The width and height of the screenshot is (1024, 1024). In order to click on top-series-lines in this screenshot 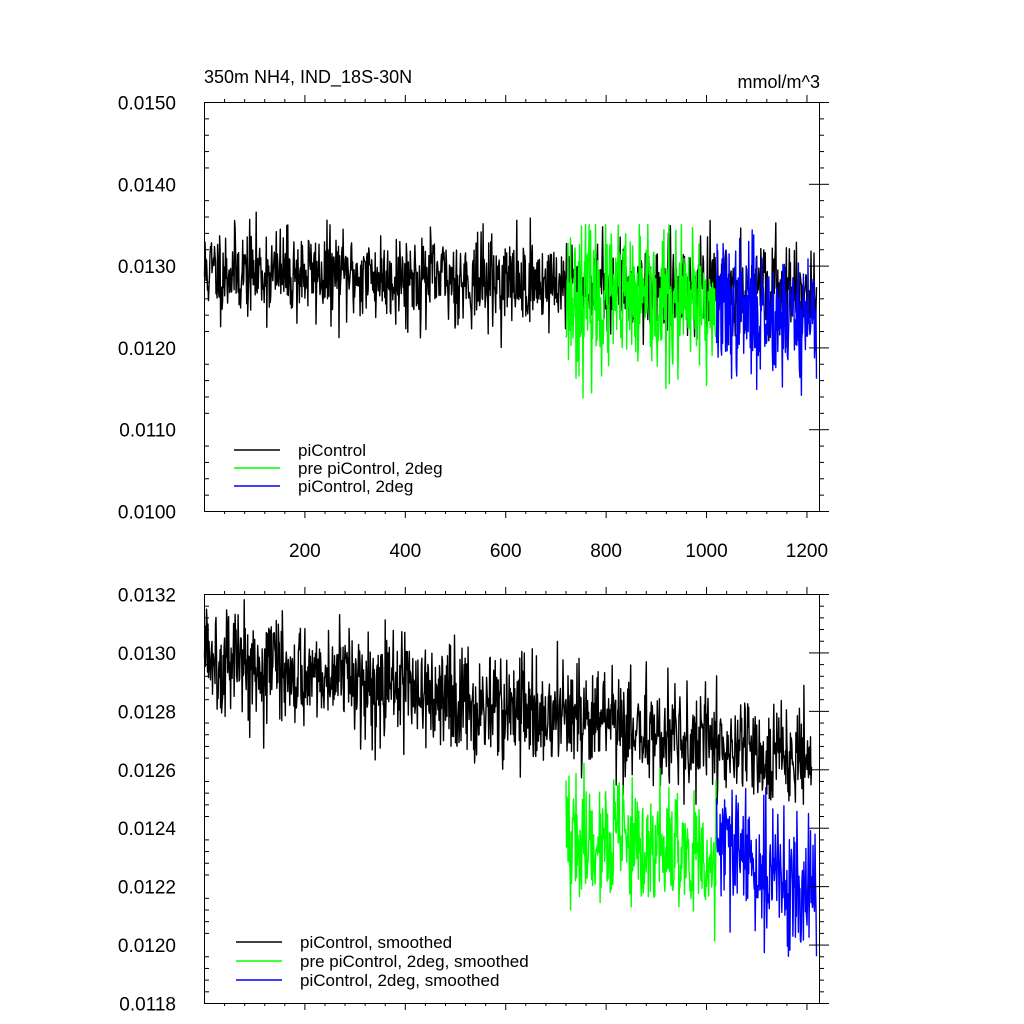, I will do `click(510, 305)`.